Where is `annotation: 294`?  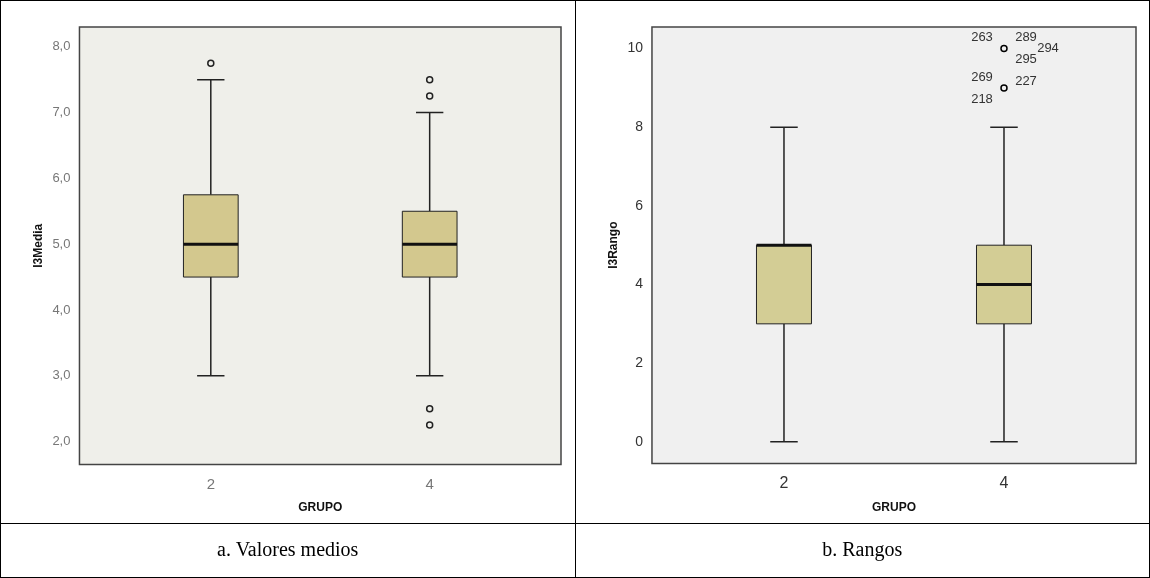
annotation: 294 is located at coordinates (1047, 48).